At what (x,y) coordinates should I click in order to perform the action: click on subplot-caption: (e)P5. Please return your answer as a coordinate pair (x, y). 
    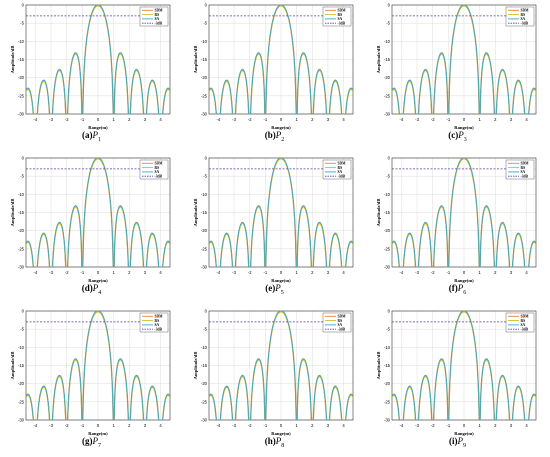
    Looking at the image, I should click on (274, 289).